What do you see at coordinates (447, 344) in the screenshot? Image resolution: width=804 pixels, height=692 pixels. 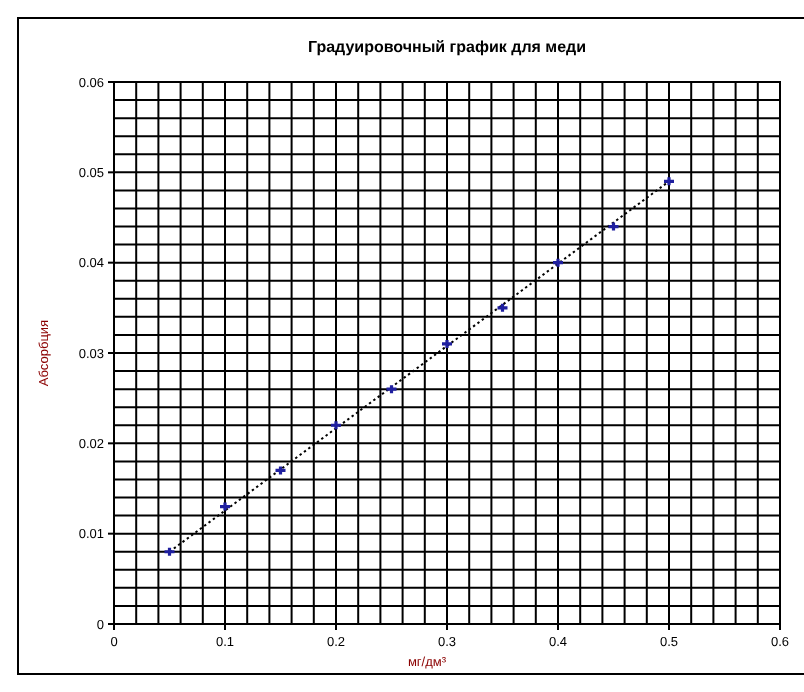 I see `point` at bounding box center [447, 344].